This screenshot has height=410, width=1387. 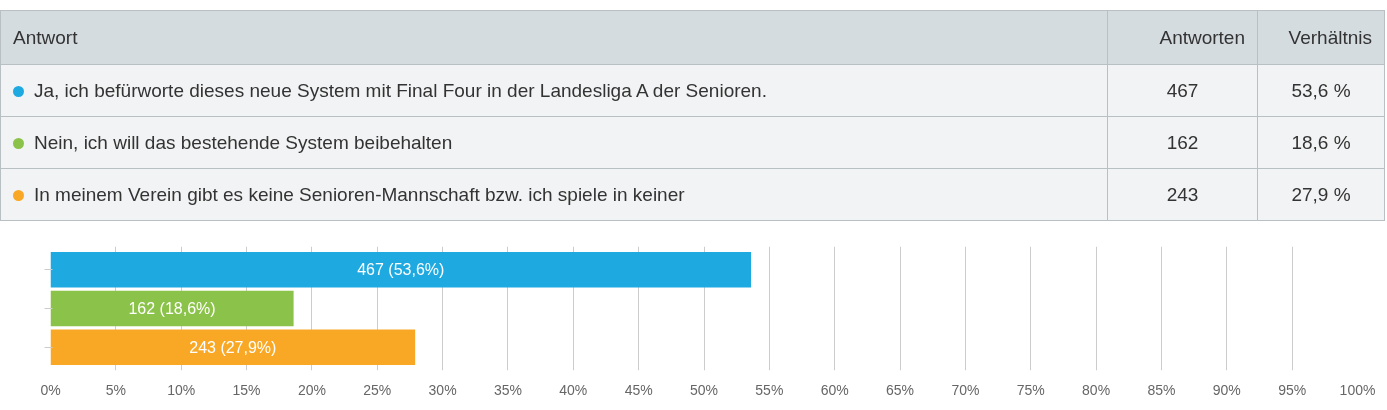 I want to click on x-tick-label: 80%, so click(x=1096, y=389).